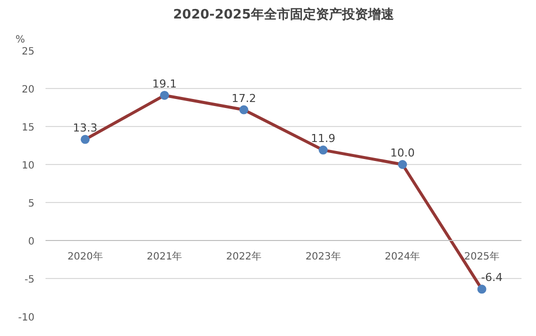 This screenshot has height=336, width=536. I want to click on y-tick-label: 25, so click(28, 52).